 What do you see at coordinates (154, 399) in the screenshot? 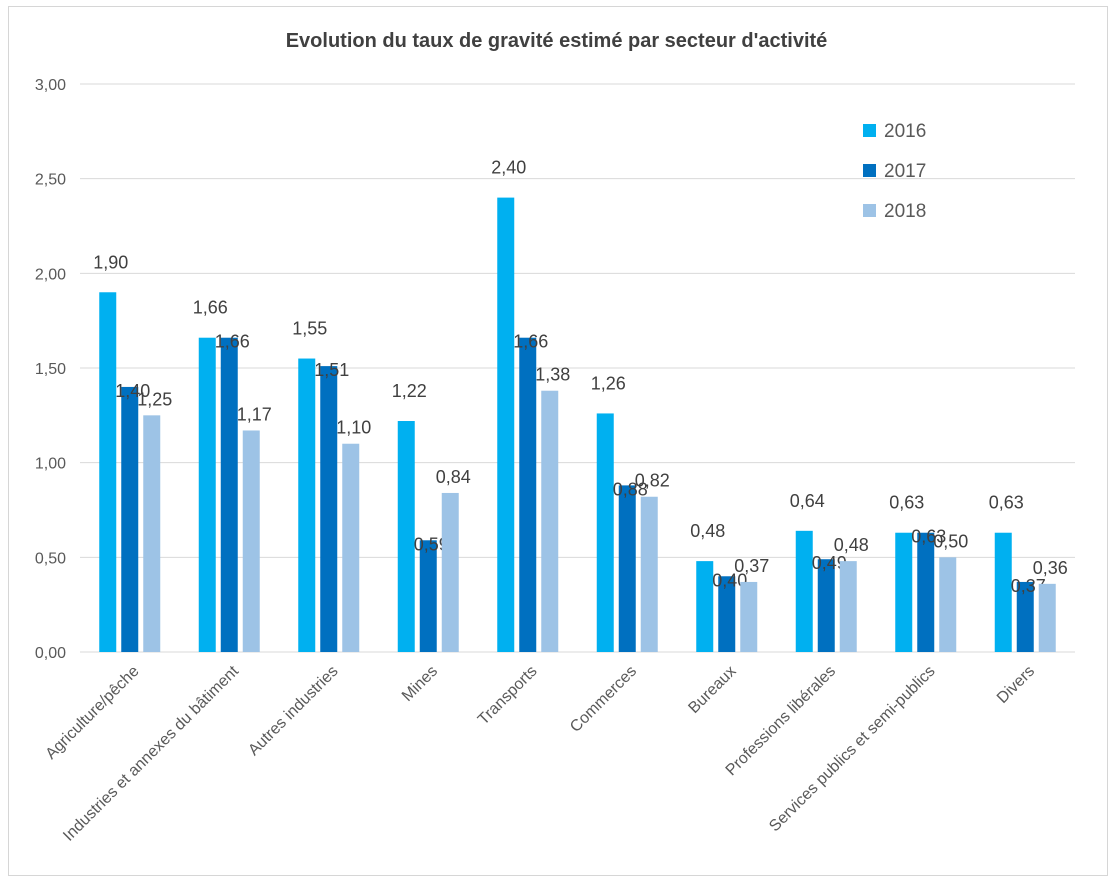
I see `data-label: 1,25` at bounding box center [154, 399].